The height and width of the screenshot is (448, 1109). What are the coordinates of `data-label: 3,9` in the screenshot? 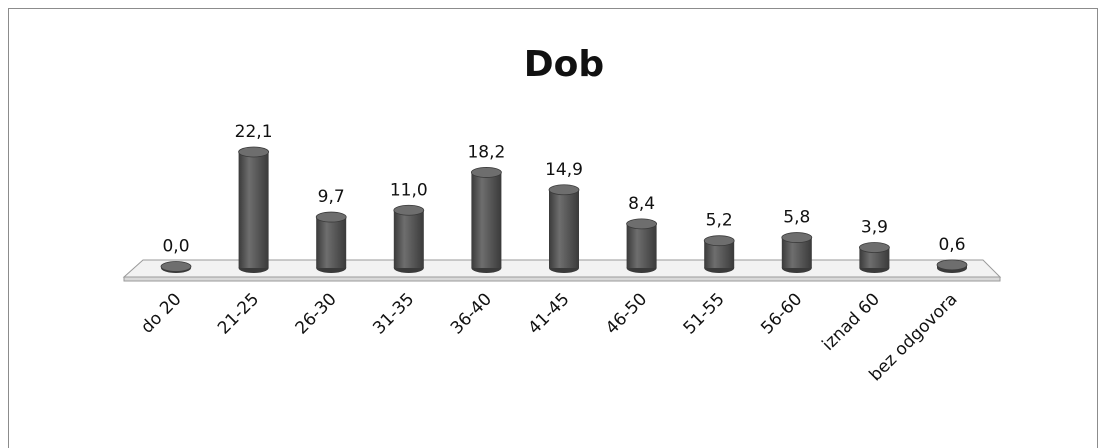 It's located at (874, 228).